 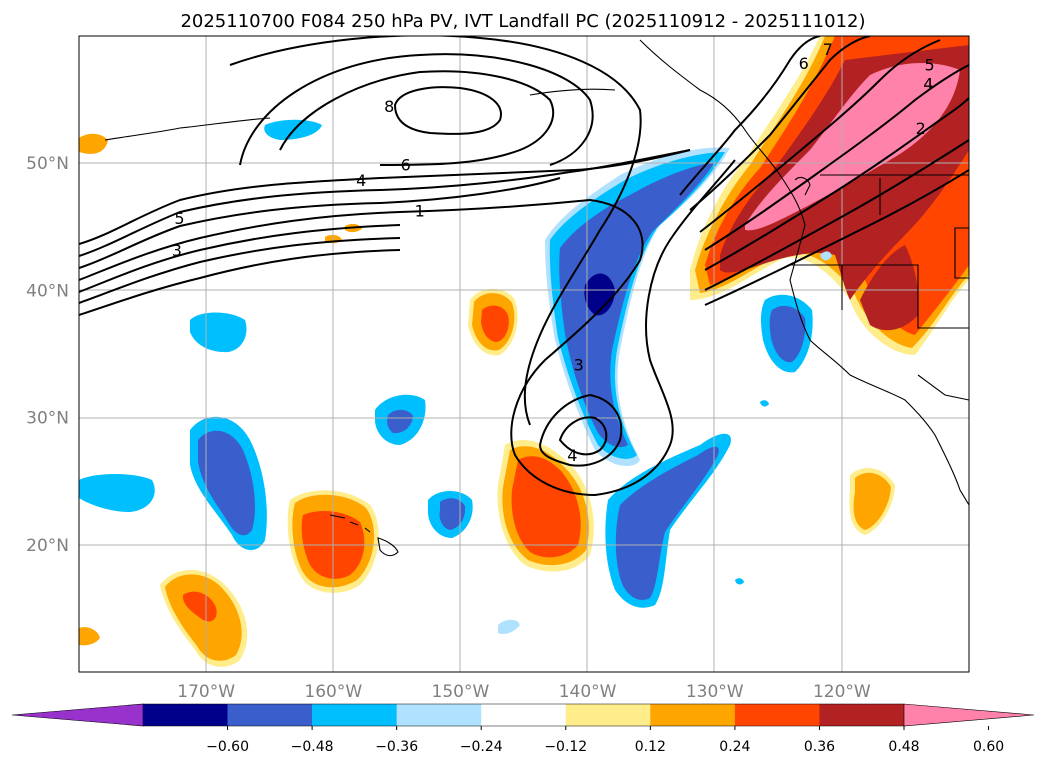 I want to click on colorbar-extend-high, so click(x=969, y=715).